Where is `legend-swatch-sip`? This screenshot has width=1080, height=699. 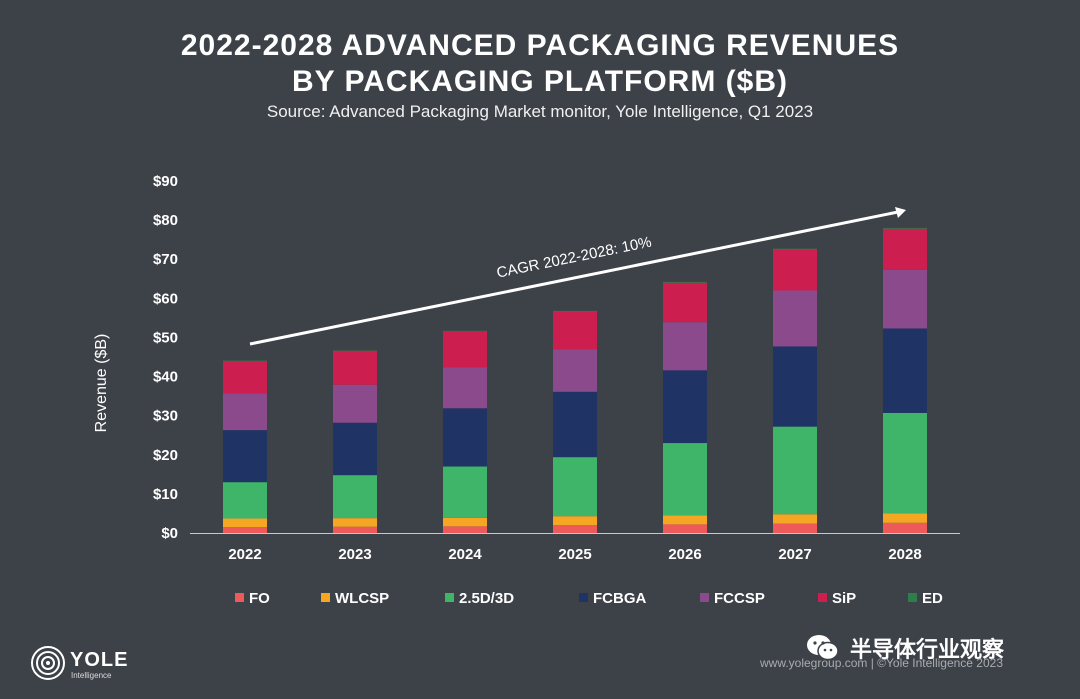 legend-swatch-sip is located at coordinates (822, 597).